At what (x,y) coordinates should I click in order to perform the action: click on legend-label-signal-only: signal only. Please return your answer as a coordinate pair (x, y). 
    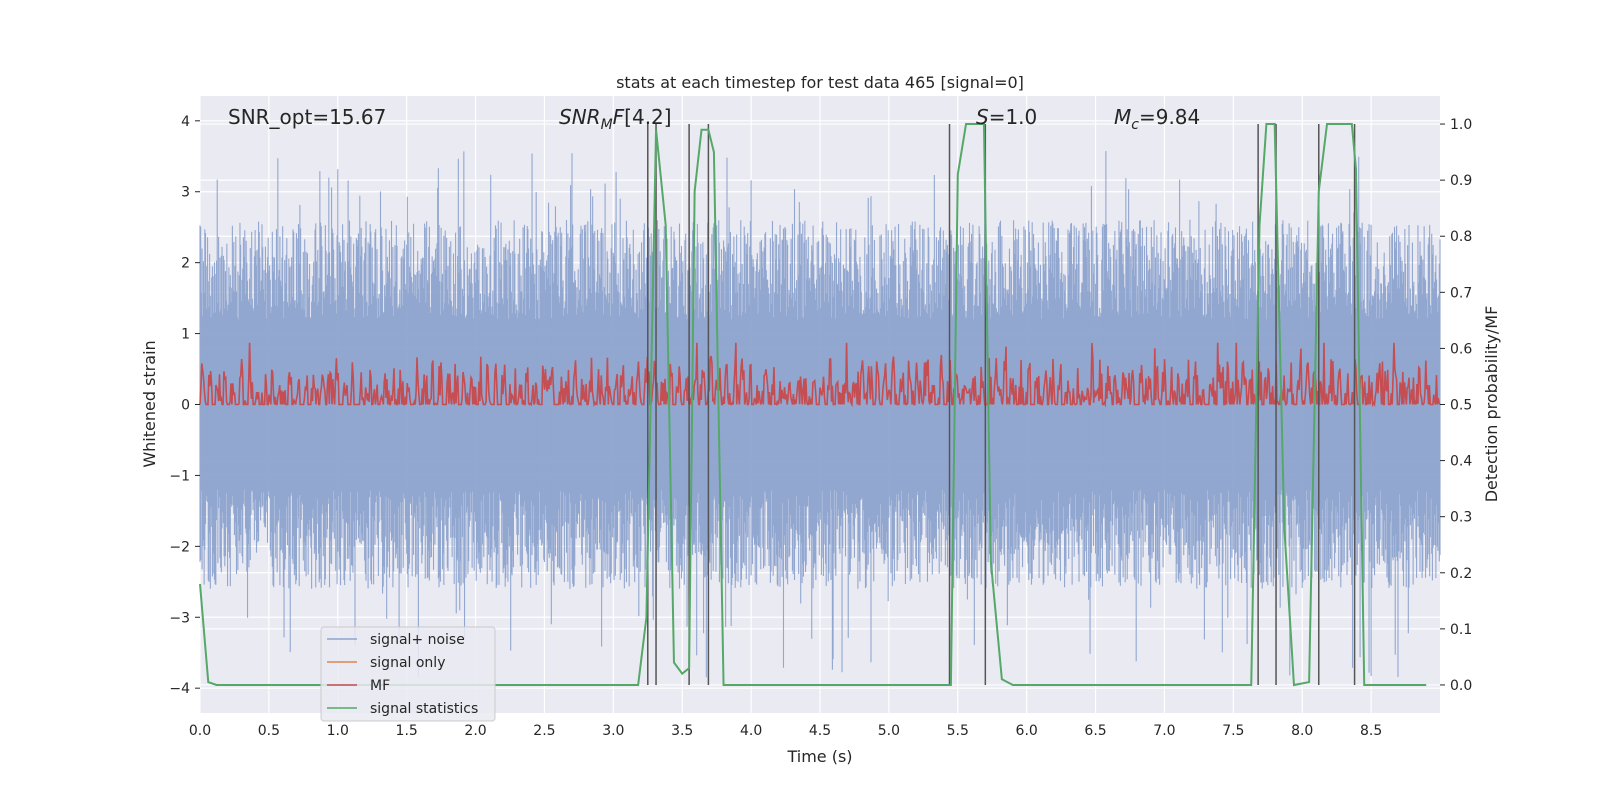
    Looking at the image, I should click on (407, 663).